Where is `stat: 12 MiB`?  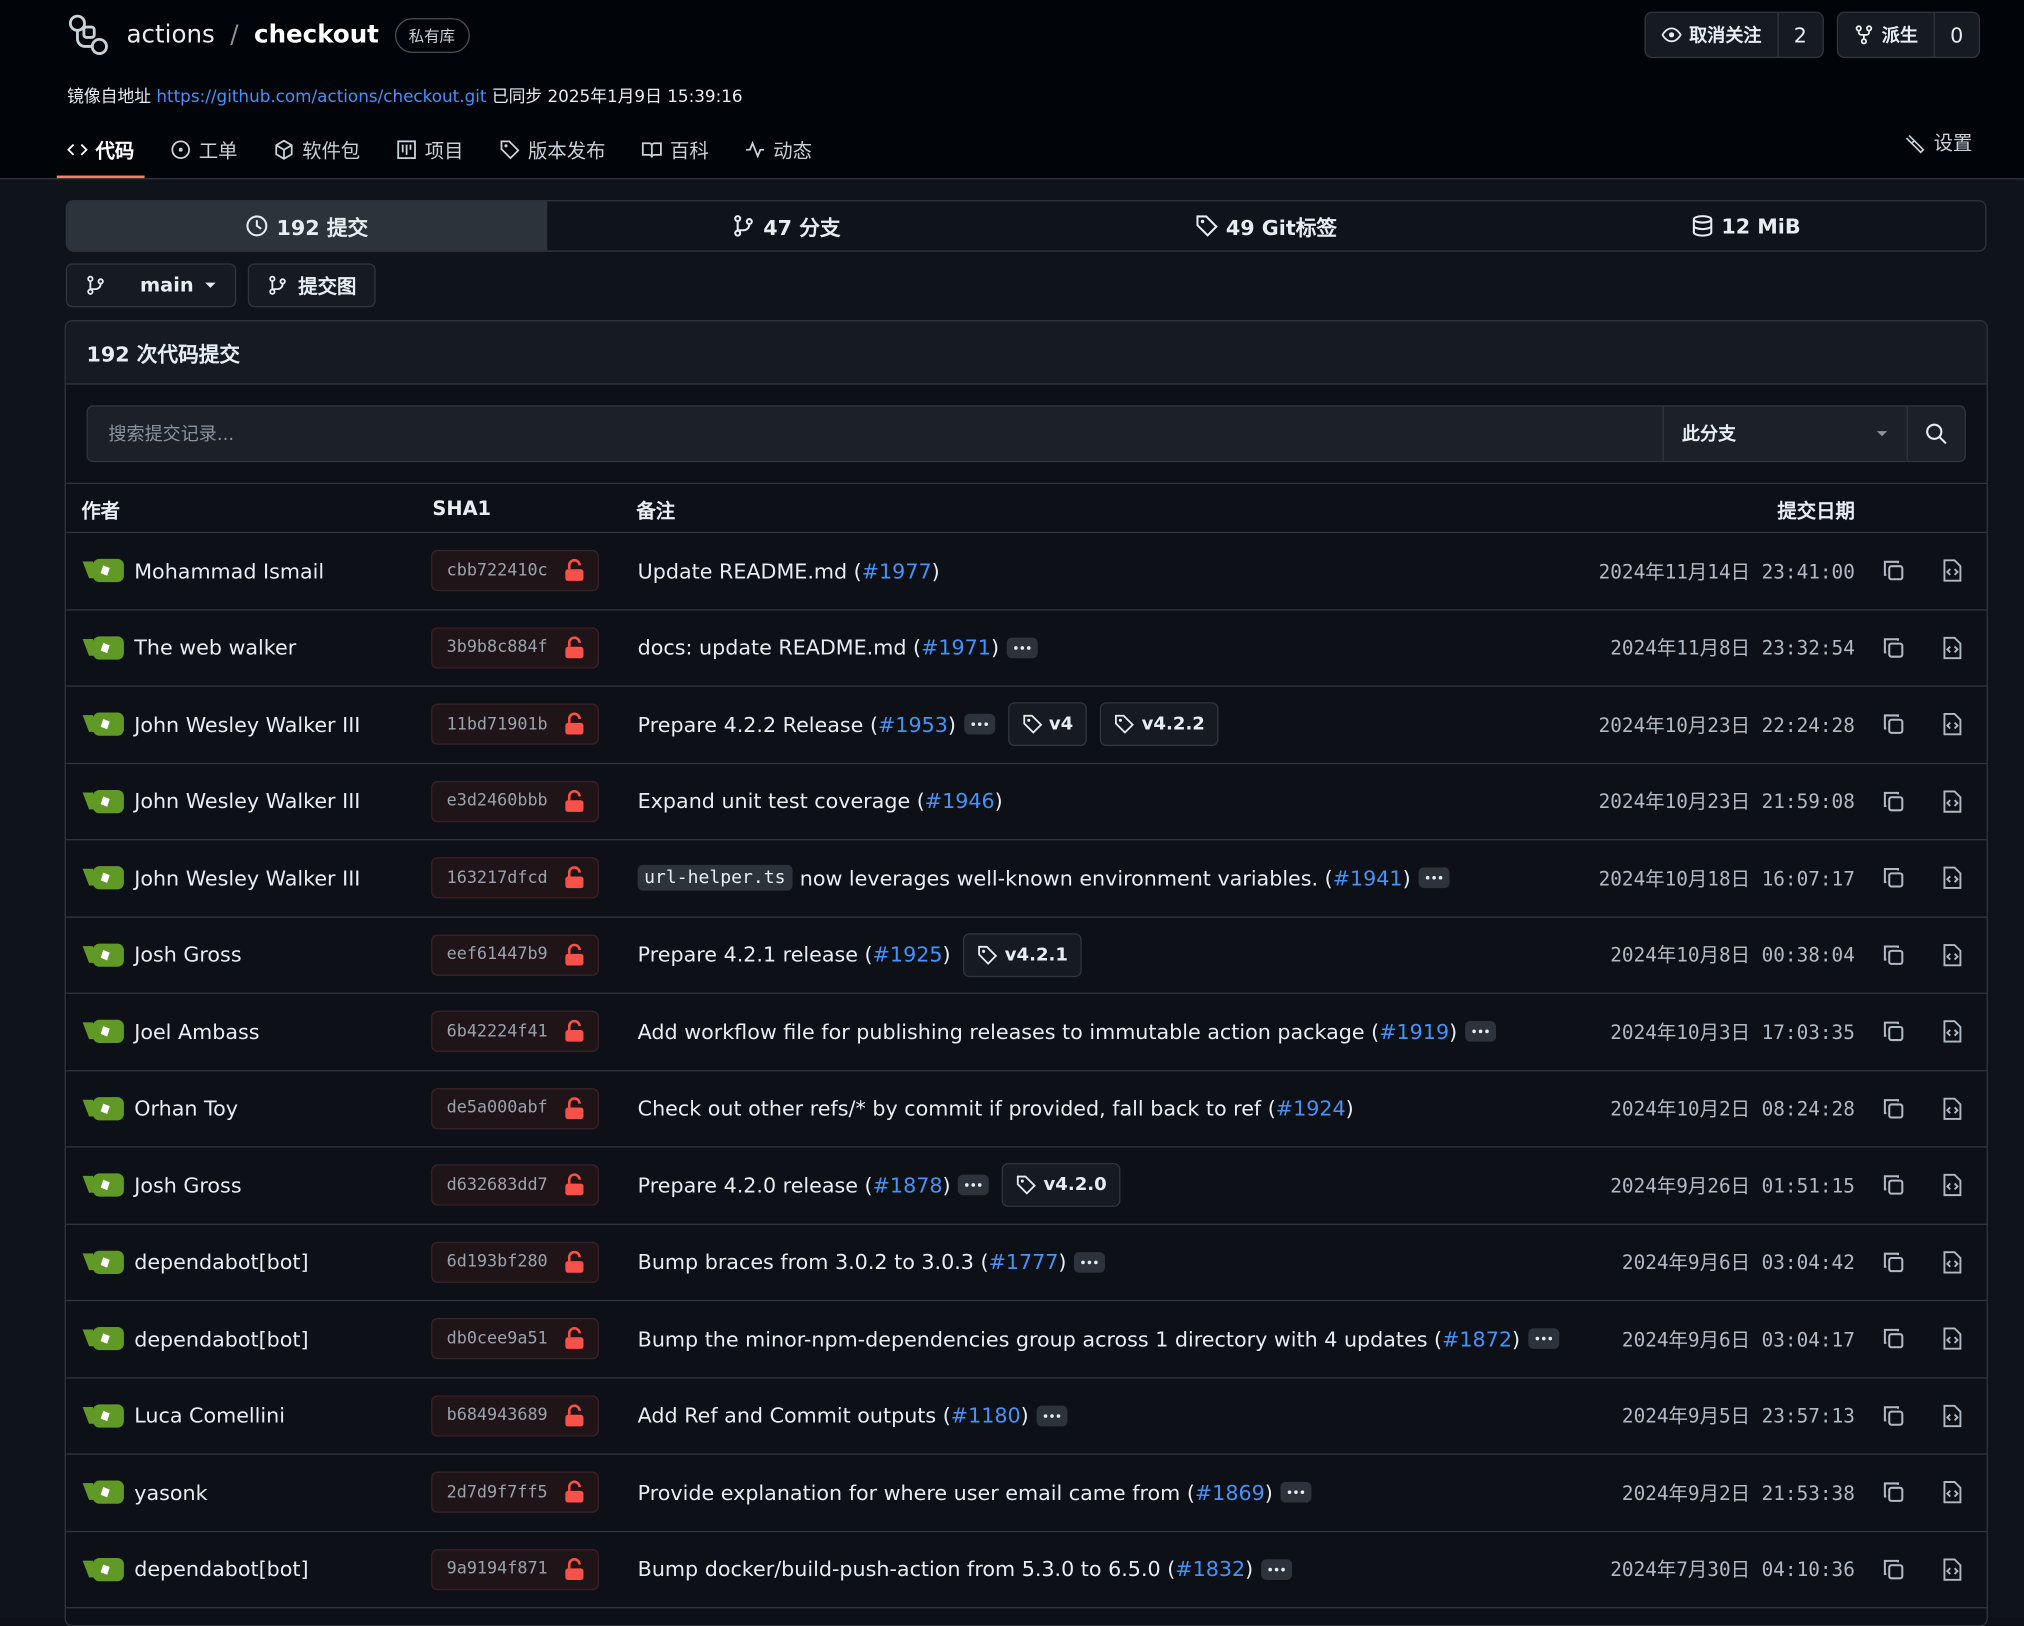
stat: 12 MiB is located at coordinates (1746, 225).